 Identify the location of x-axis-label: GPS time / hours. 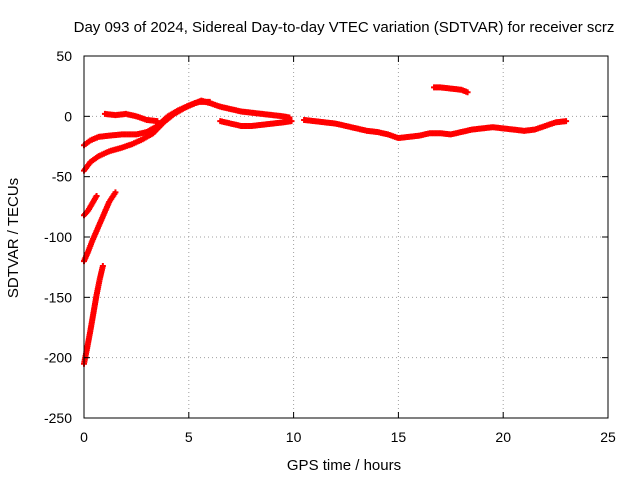
(344, 465).